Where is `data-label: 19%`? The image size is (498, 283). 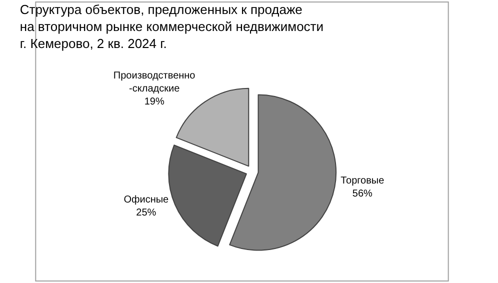 data-label: 19% is located at coordinates (154, 102).